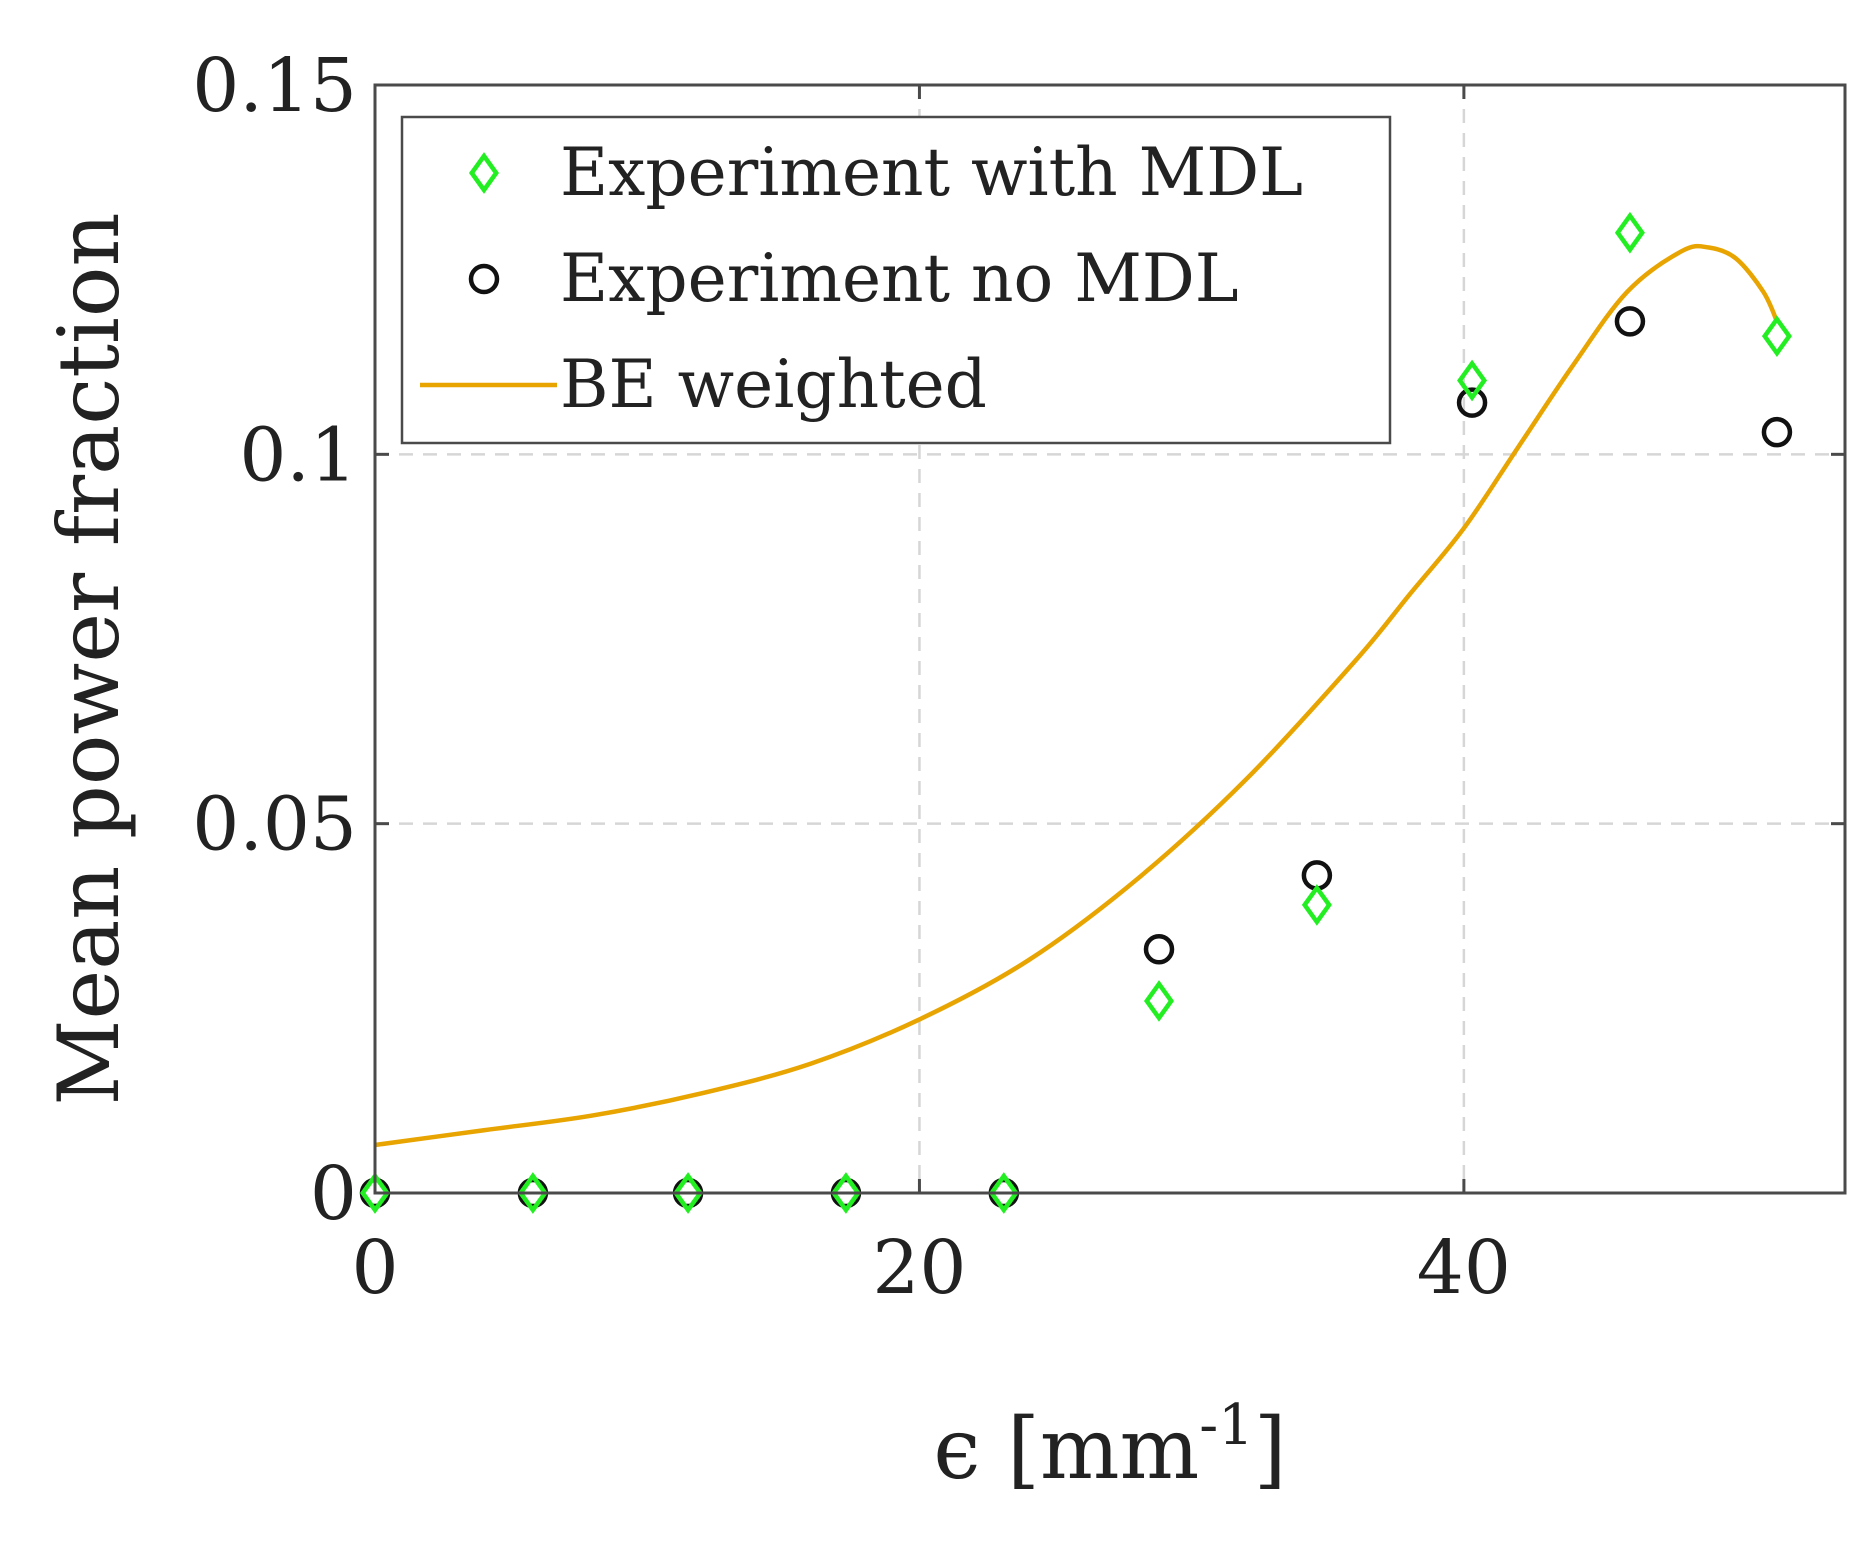 This screenshot has height=1554, width=1875. I want to click on legend-entry-1: Experiment no MDL, so click(853, 278).